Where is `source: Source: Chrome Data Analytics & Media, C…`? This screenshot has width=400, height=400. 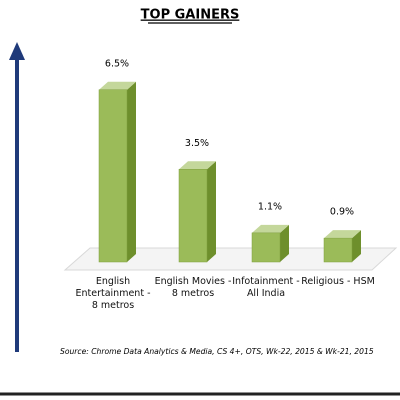
source: Source: Chrome Data Analytics & Media, C… is located at coordinates (217, 351).